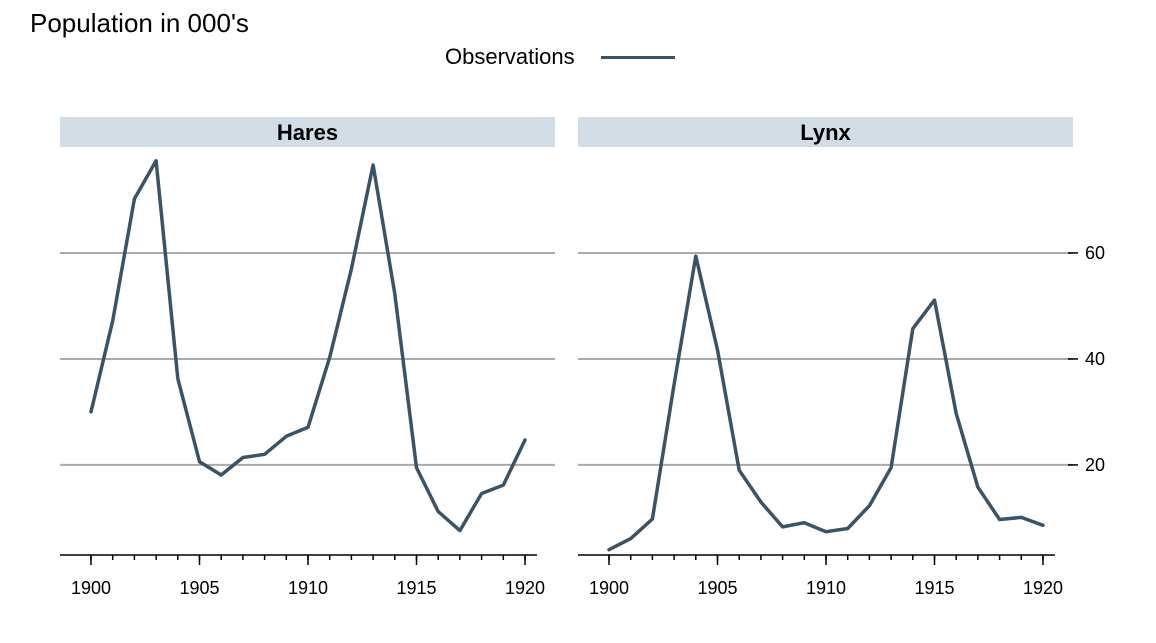  Describe the element at coordinates (717, 588) in the screenshot. I see `x-tick-label-lynx-1905: 1905` at that location.